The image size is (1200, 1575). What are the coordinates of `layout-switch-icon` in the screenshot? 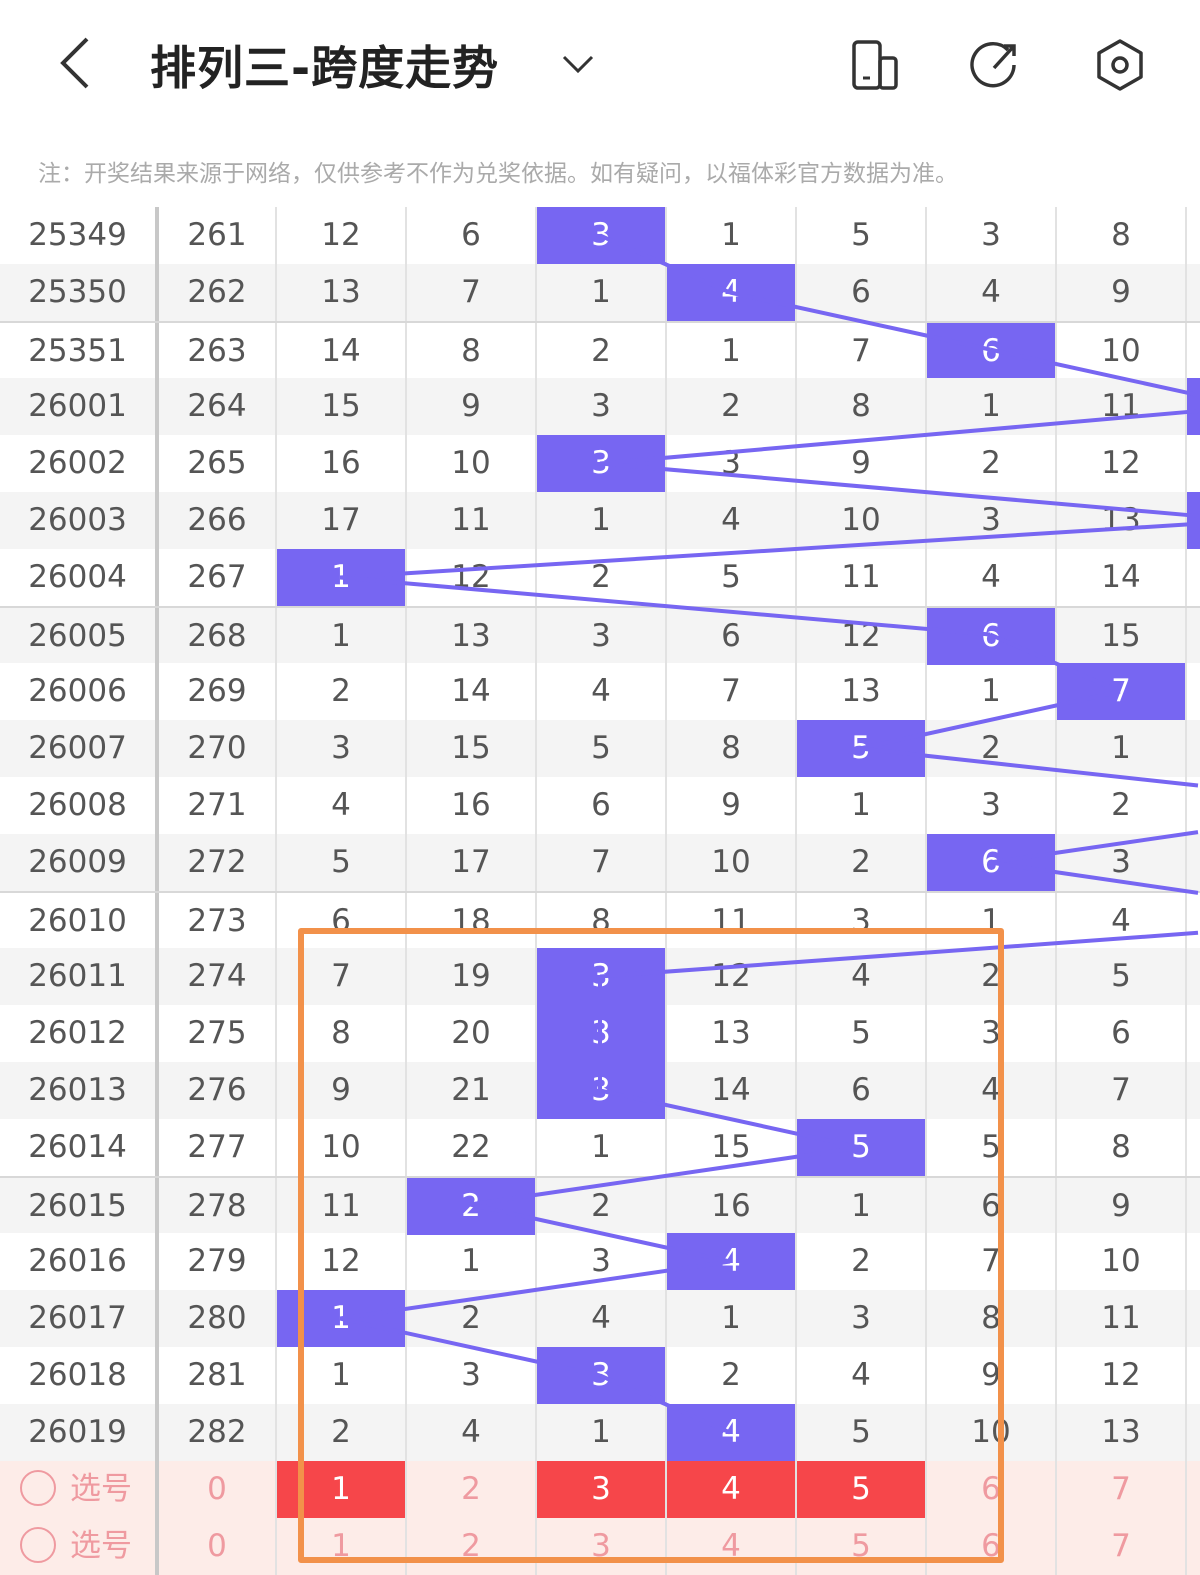 It's located at (875, 65).